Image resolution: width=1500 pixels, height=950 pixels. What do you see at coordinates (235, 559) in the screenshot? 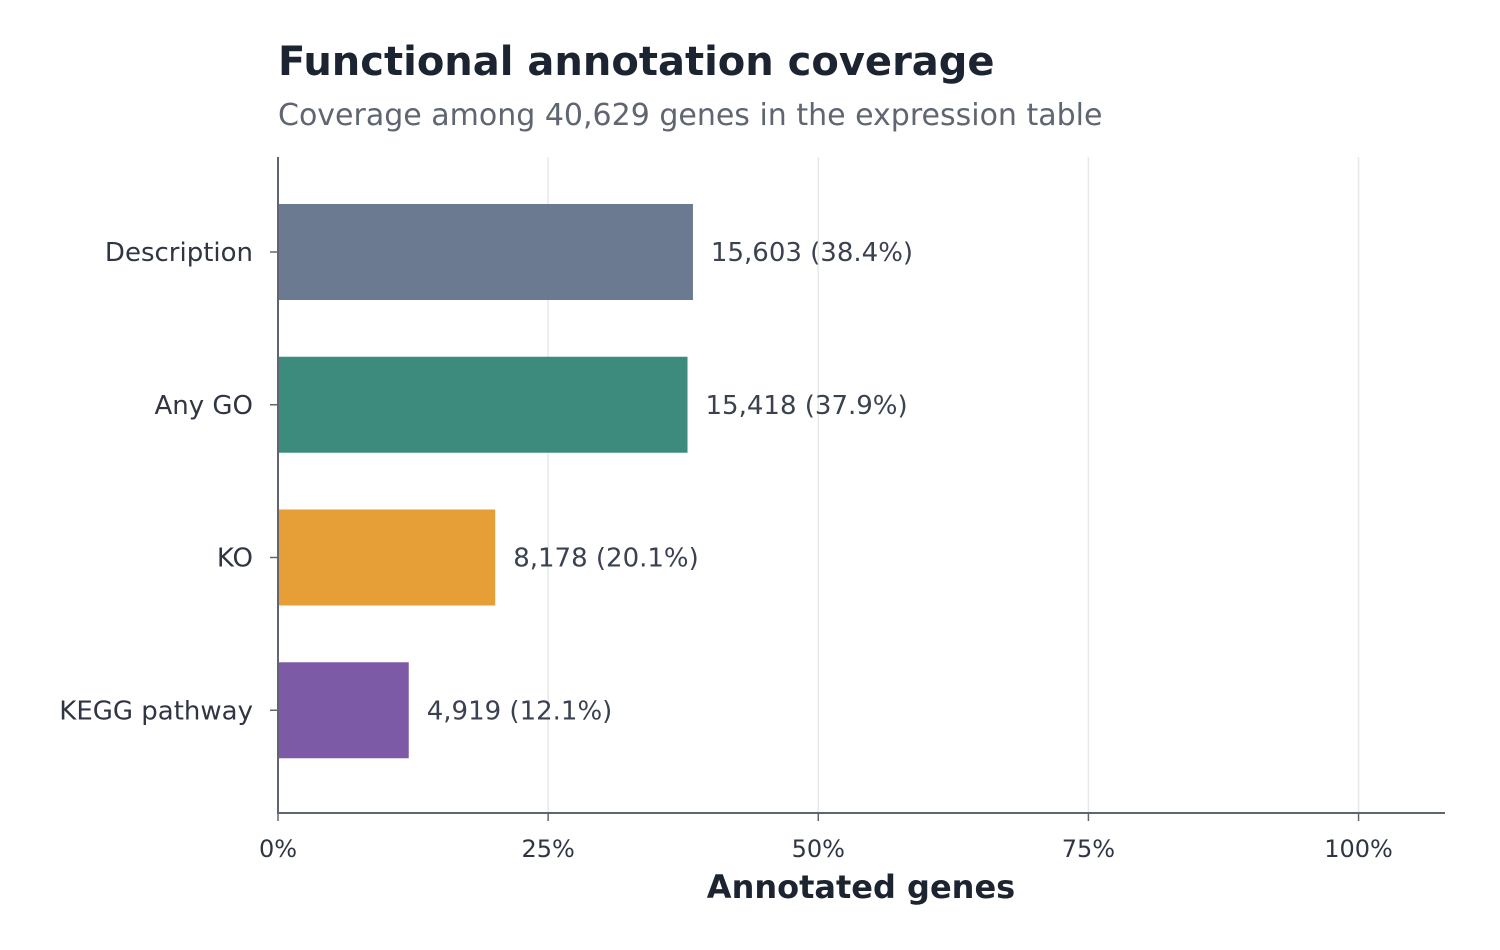
I see `category-label: KO` at bounding box center [235, 559].